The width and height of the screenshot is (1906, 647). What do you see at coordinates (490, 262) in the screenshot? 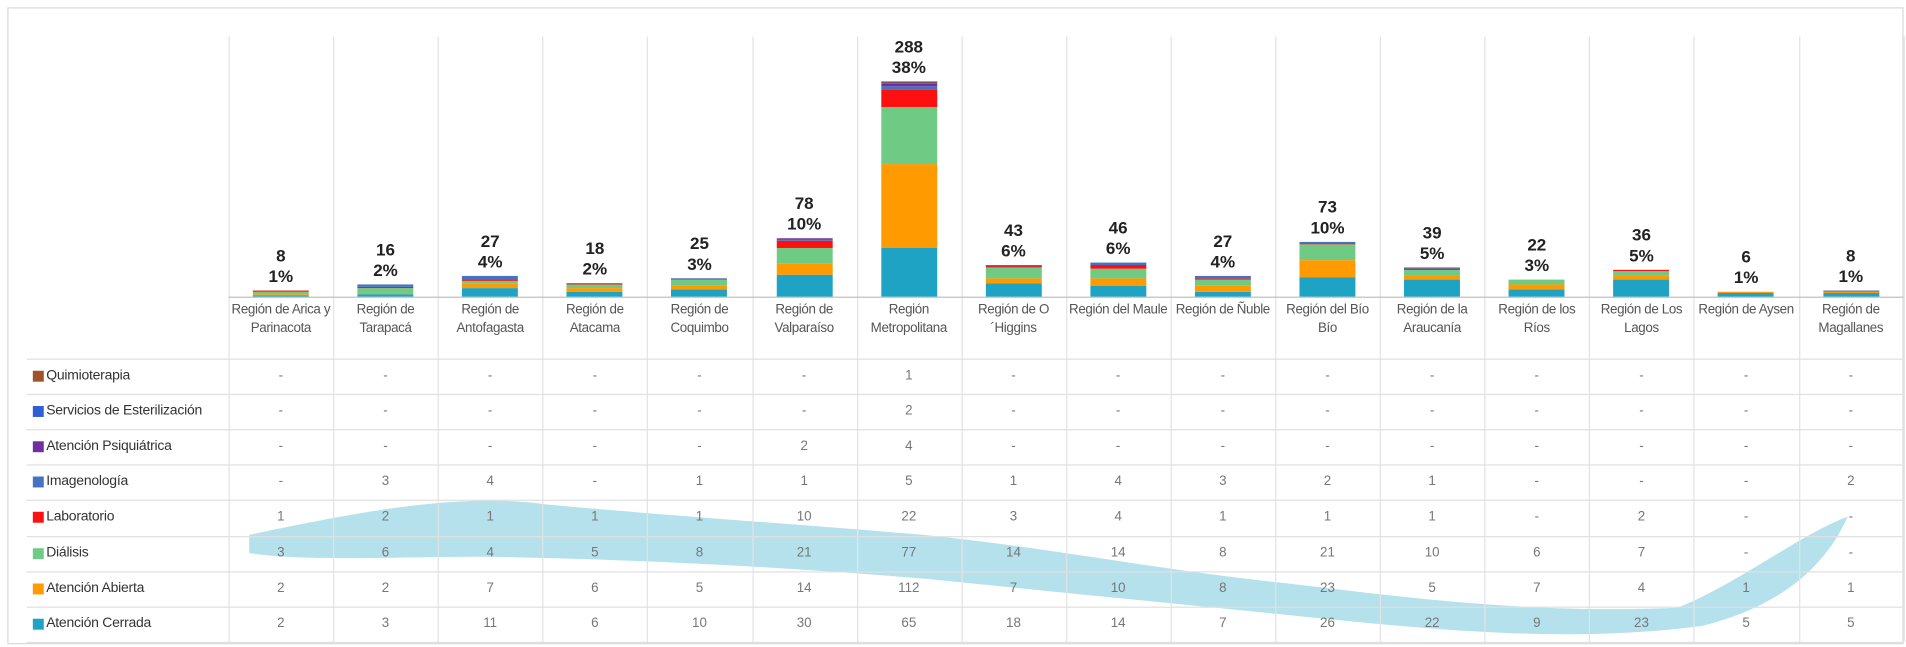
I see `share-label: 4%` at bounding box center [490, 262].